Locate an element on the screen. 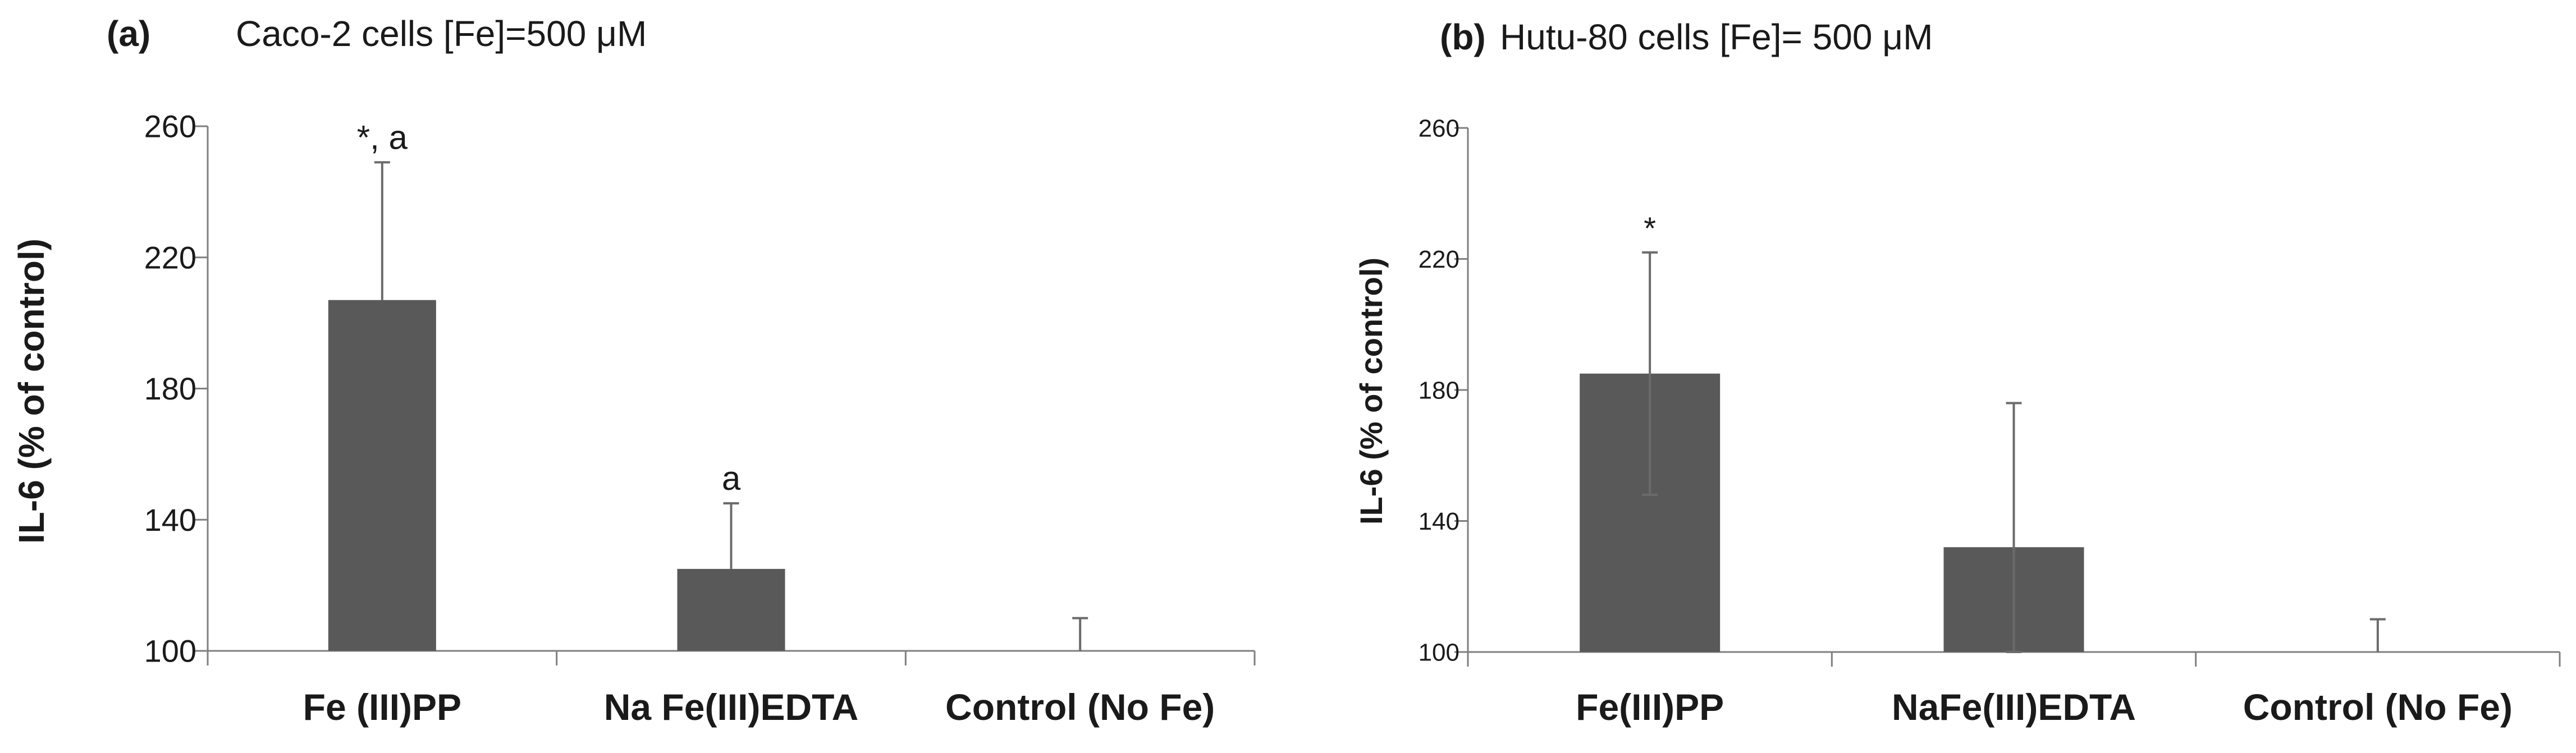 The width and height of the screenshot is (2576, 753). x-tick-label: Fe (III)PP is located at coordinates (382, 707).